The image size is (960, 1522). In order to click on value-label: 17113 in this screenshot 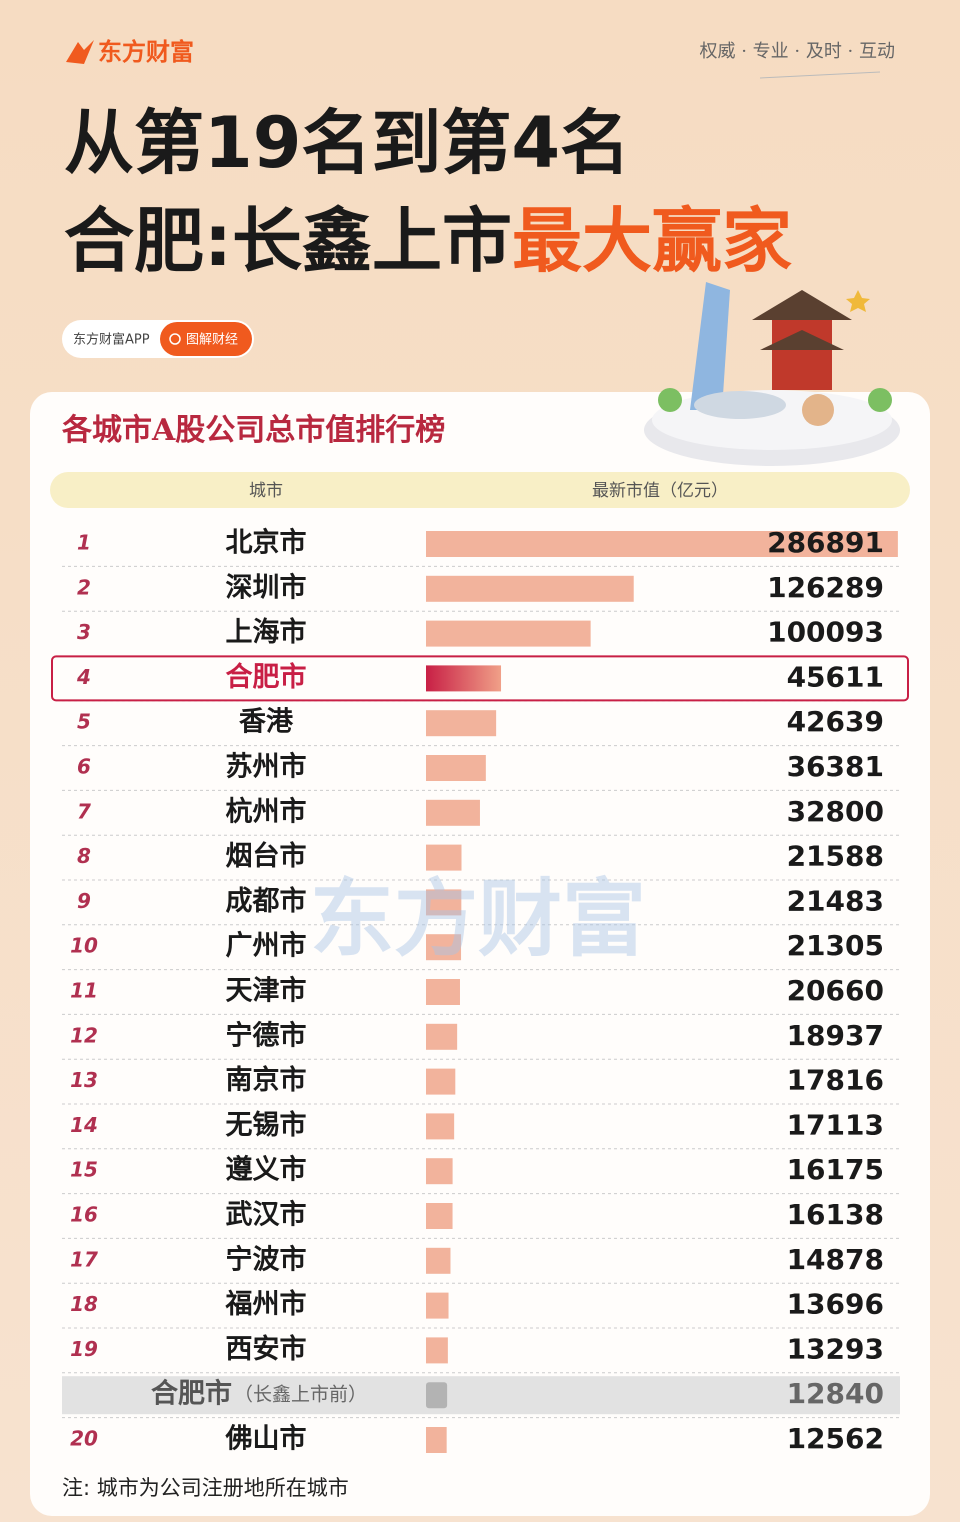, I will do `click(835, 1124)`.